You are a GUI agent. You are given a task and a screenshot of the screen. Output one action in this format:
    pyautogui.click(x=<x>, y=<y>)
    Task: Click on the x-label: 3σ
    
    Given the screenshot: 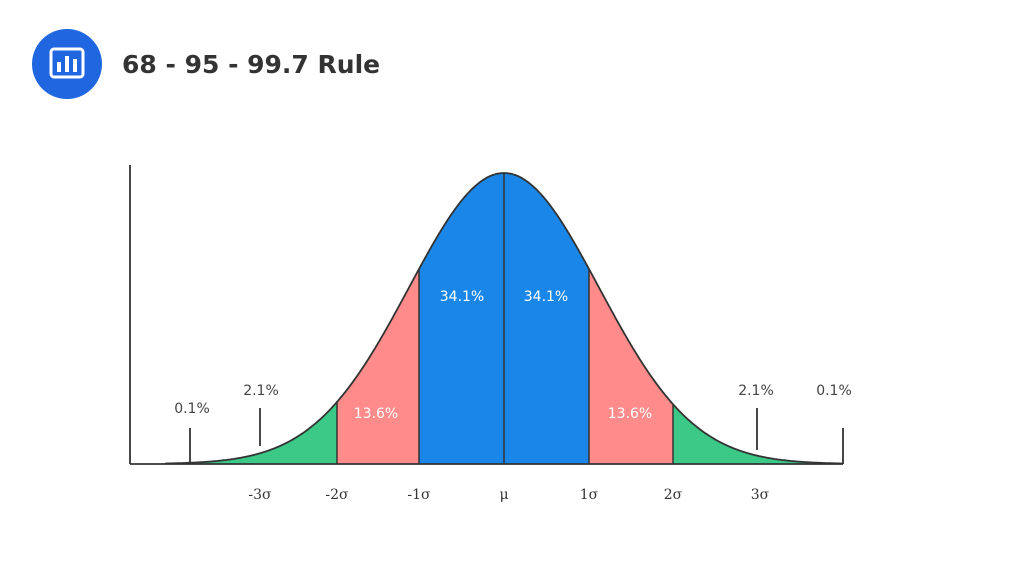 What is the action you would take?
    pyautogui.click(x=760, y=495)
    